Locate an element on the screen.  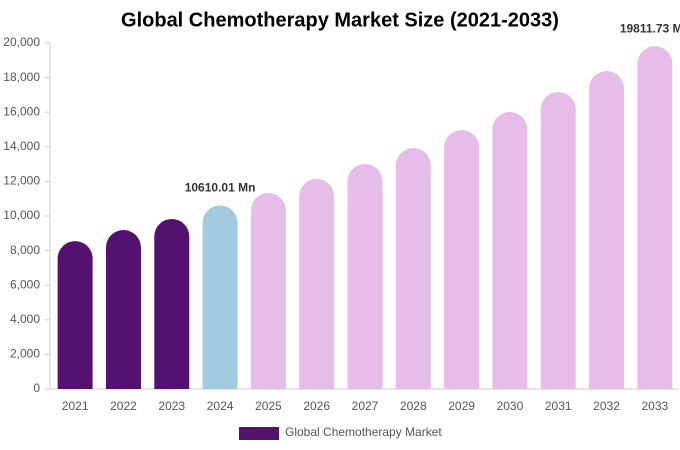
x-tick-label: 2024 is located at coordinates (220, 406).